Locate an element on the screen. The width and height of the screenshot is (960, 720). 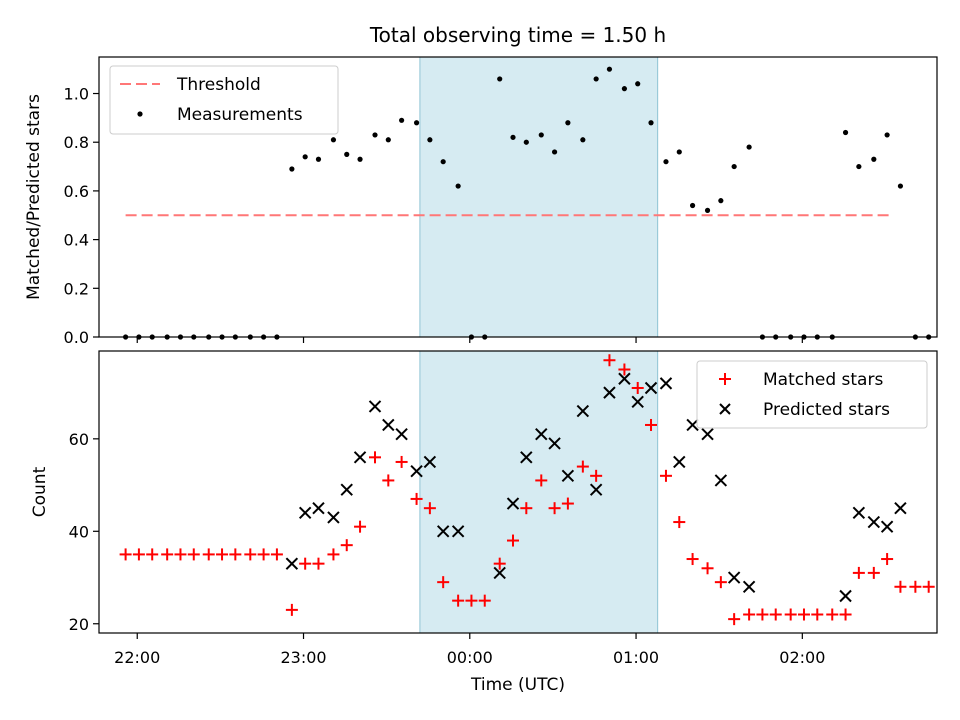
legend-measurements-label: Measurements is located at coordinates (240, 115).